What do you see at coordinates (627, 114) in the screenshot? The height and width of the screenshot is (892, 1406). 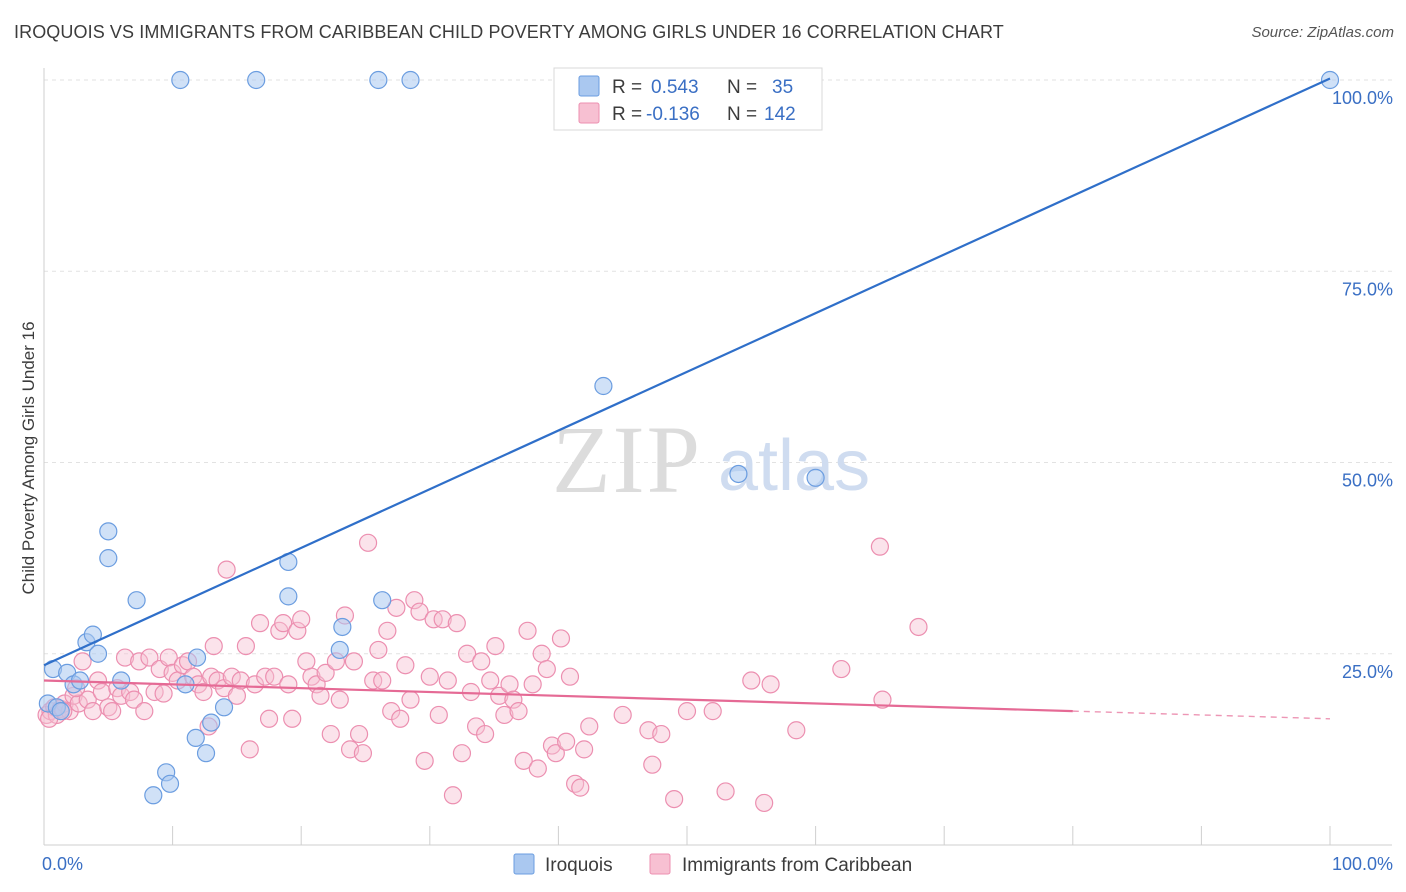 I see `legend-r-label-caribbean: R =` at bounding box center [627, 114].